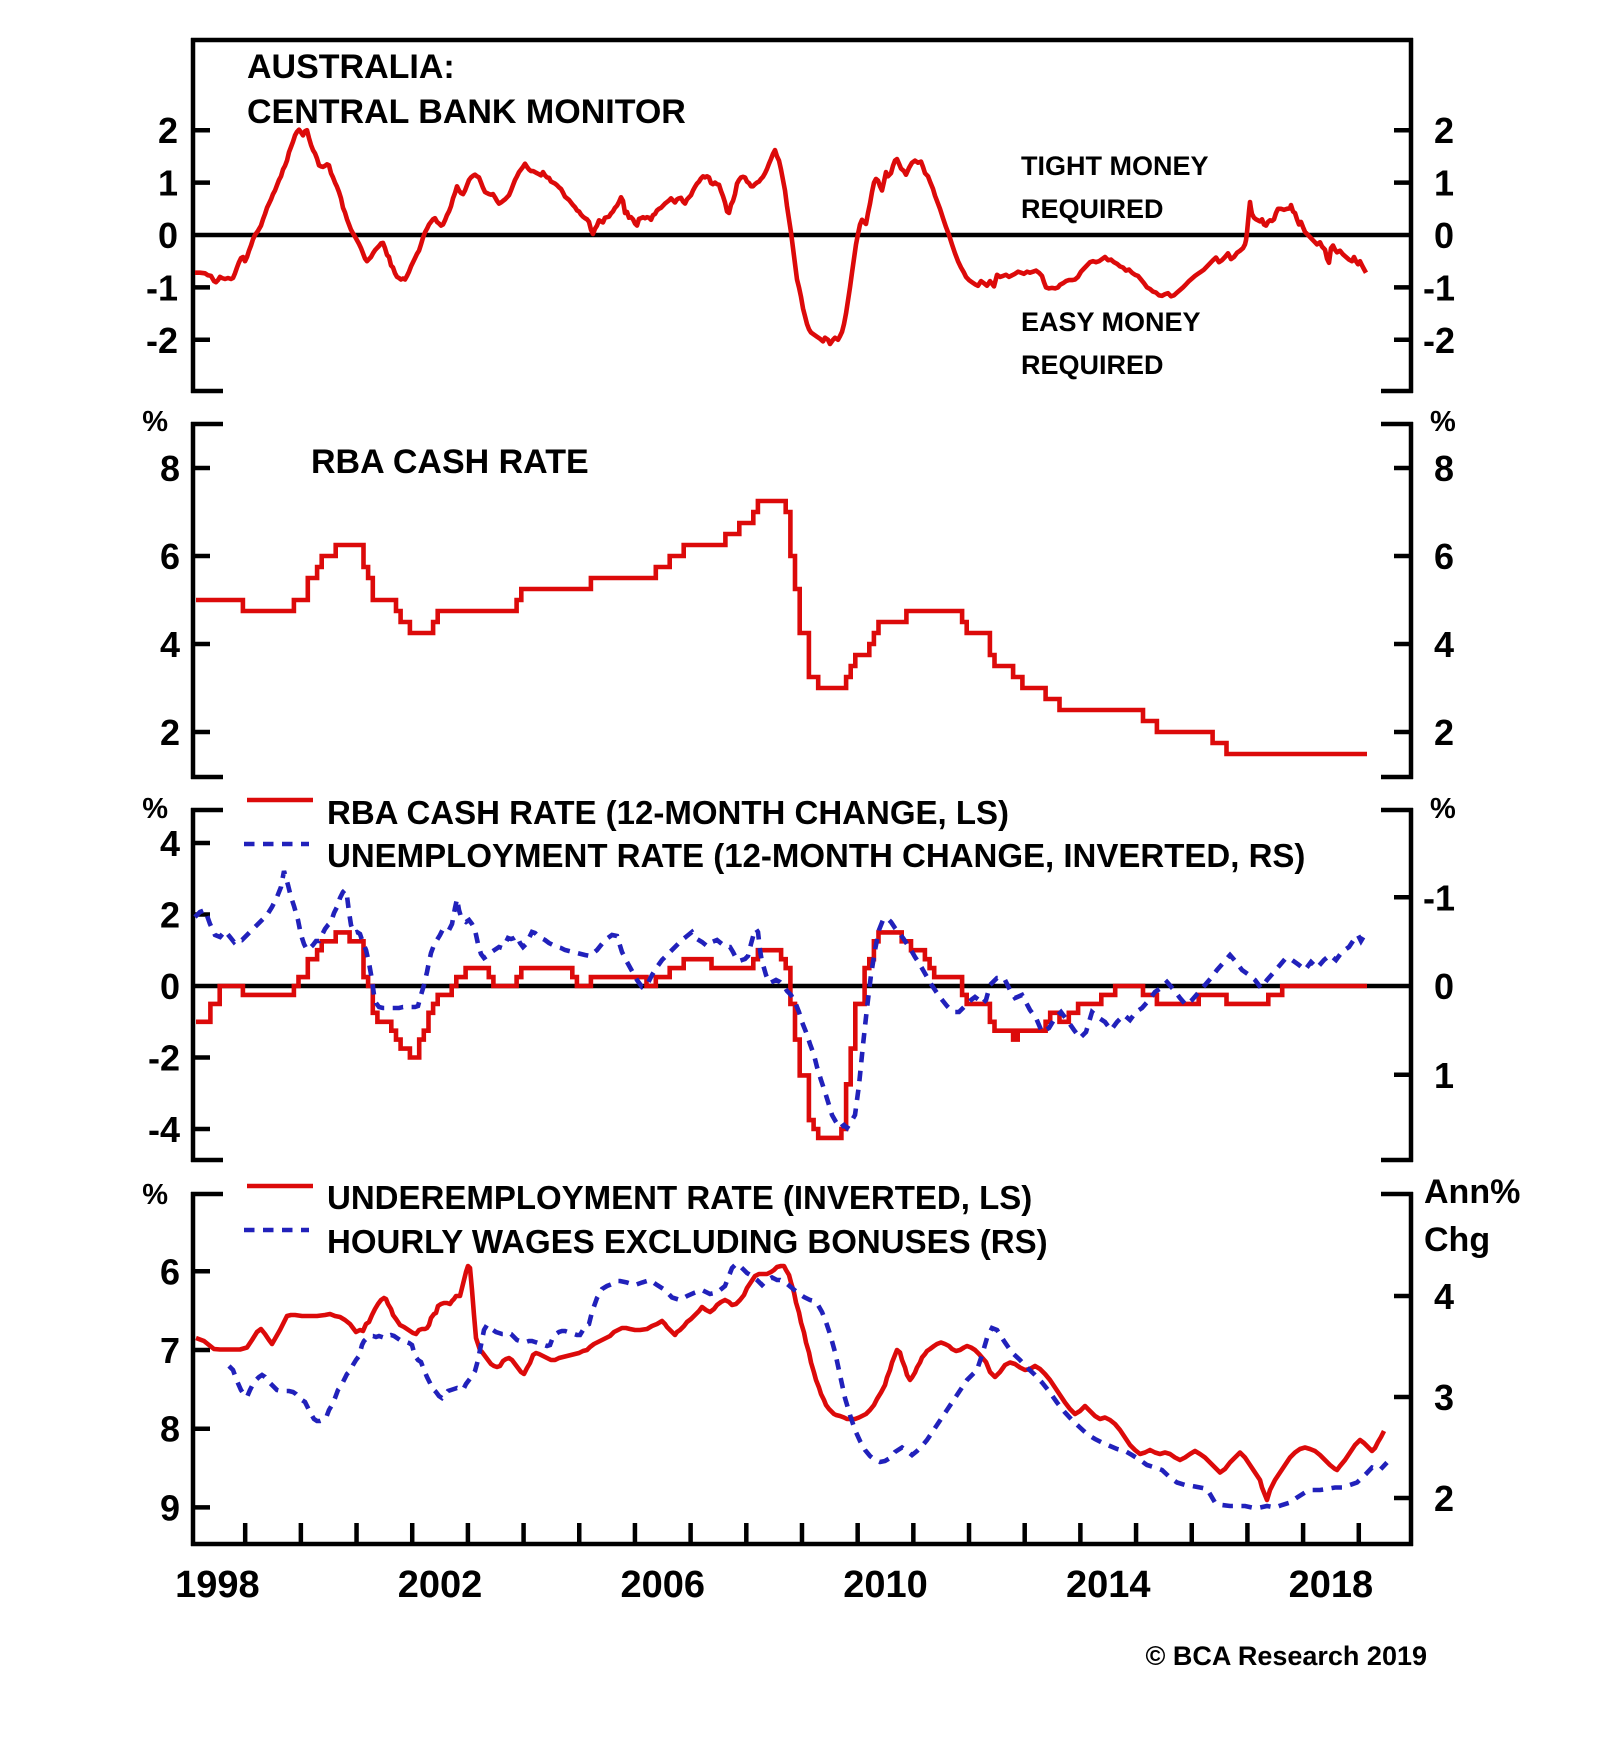  Describe the element at coordinates (668, 812) in the screenshot. I see `svg-text:RBA CASH RATE (12-MONTH CHANGE: RBA CASH RATE (12-MONTH CHANGE, LS)` at that location.